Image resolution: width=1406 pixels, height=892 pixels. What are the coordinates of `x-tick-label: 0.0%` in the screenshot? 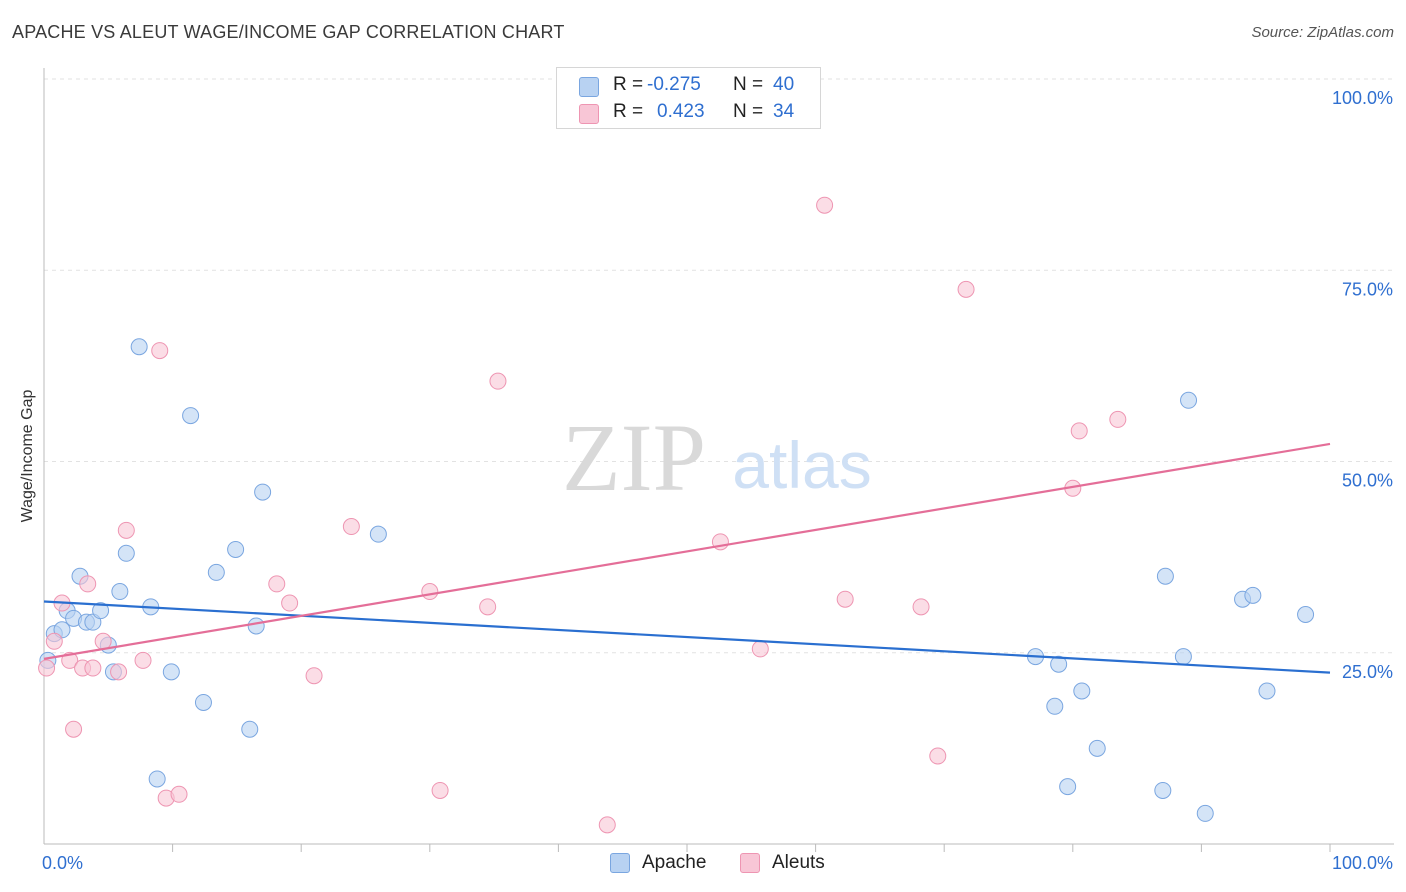 It's located at (62, 863).